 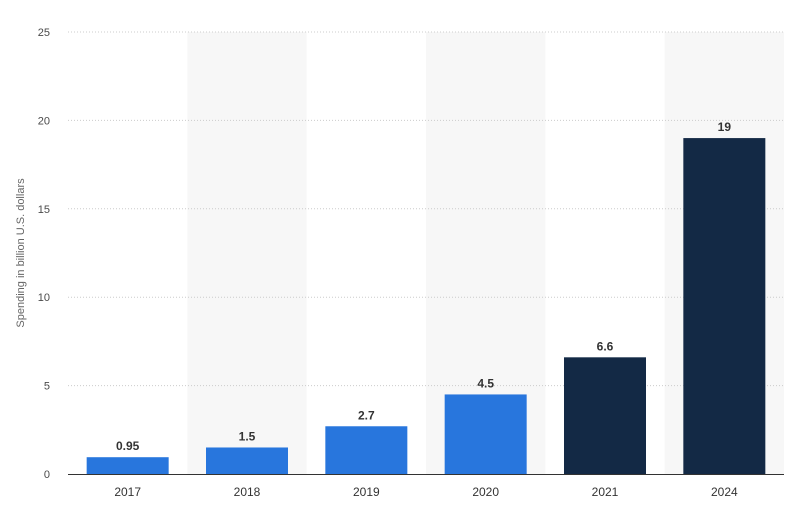 What do you see at coordinates (724, 306) in the screenshot?
I see `bar-2024` at bounding box center [724, 306].